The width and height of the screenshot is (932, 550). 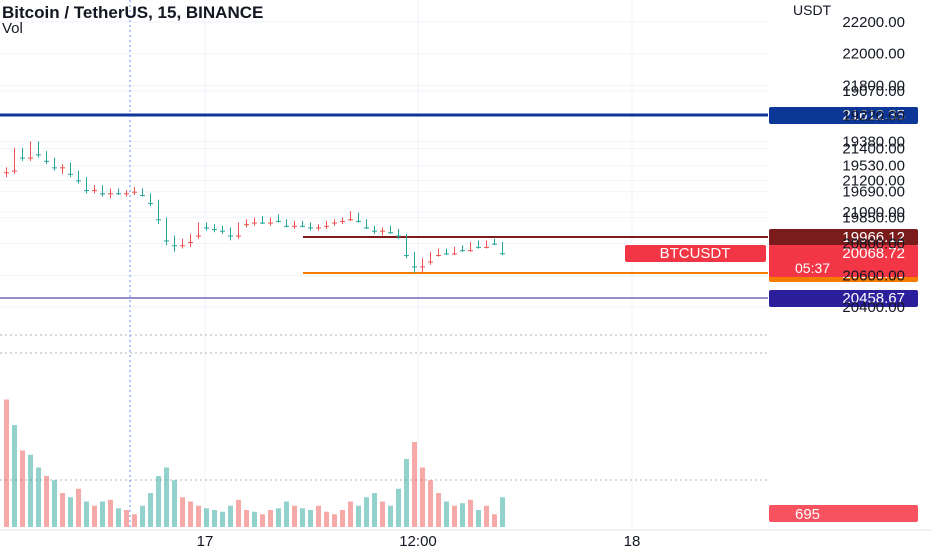 What do you see at coordinates (873, 54) in the screenshot?
I see `price-tick-label: 22000.00` at bounding box center [873, 54].